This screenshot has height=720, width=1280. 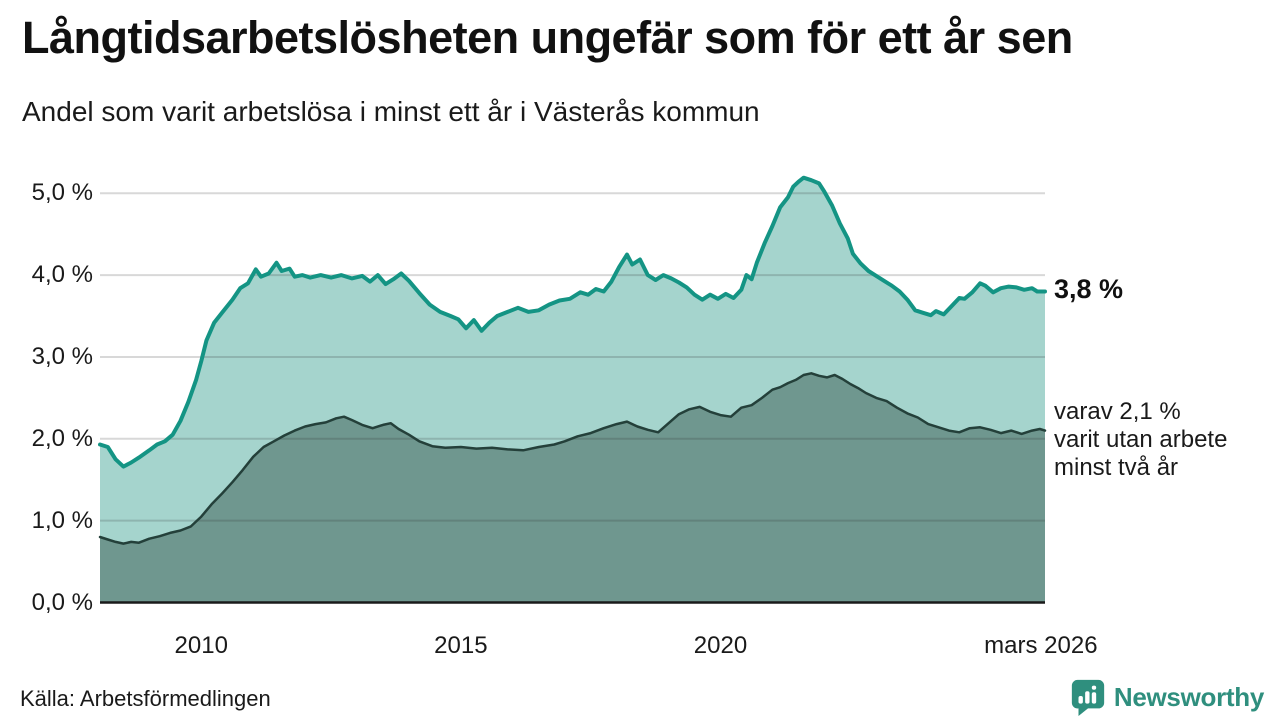 I want to click on y-axis-tick-label: 1,0 %, so click(x=62, y=520).